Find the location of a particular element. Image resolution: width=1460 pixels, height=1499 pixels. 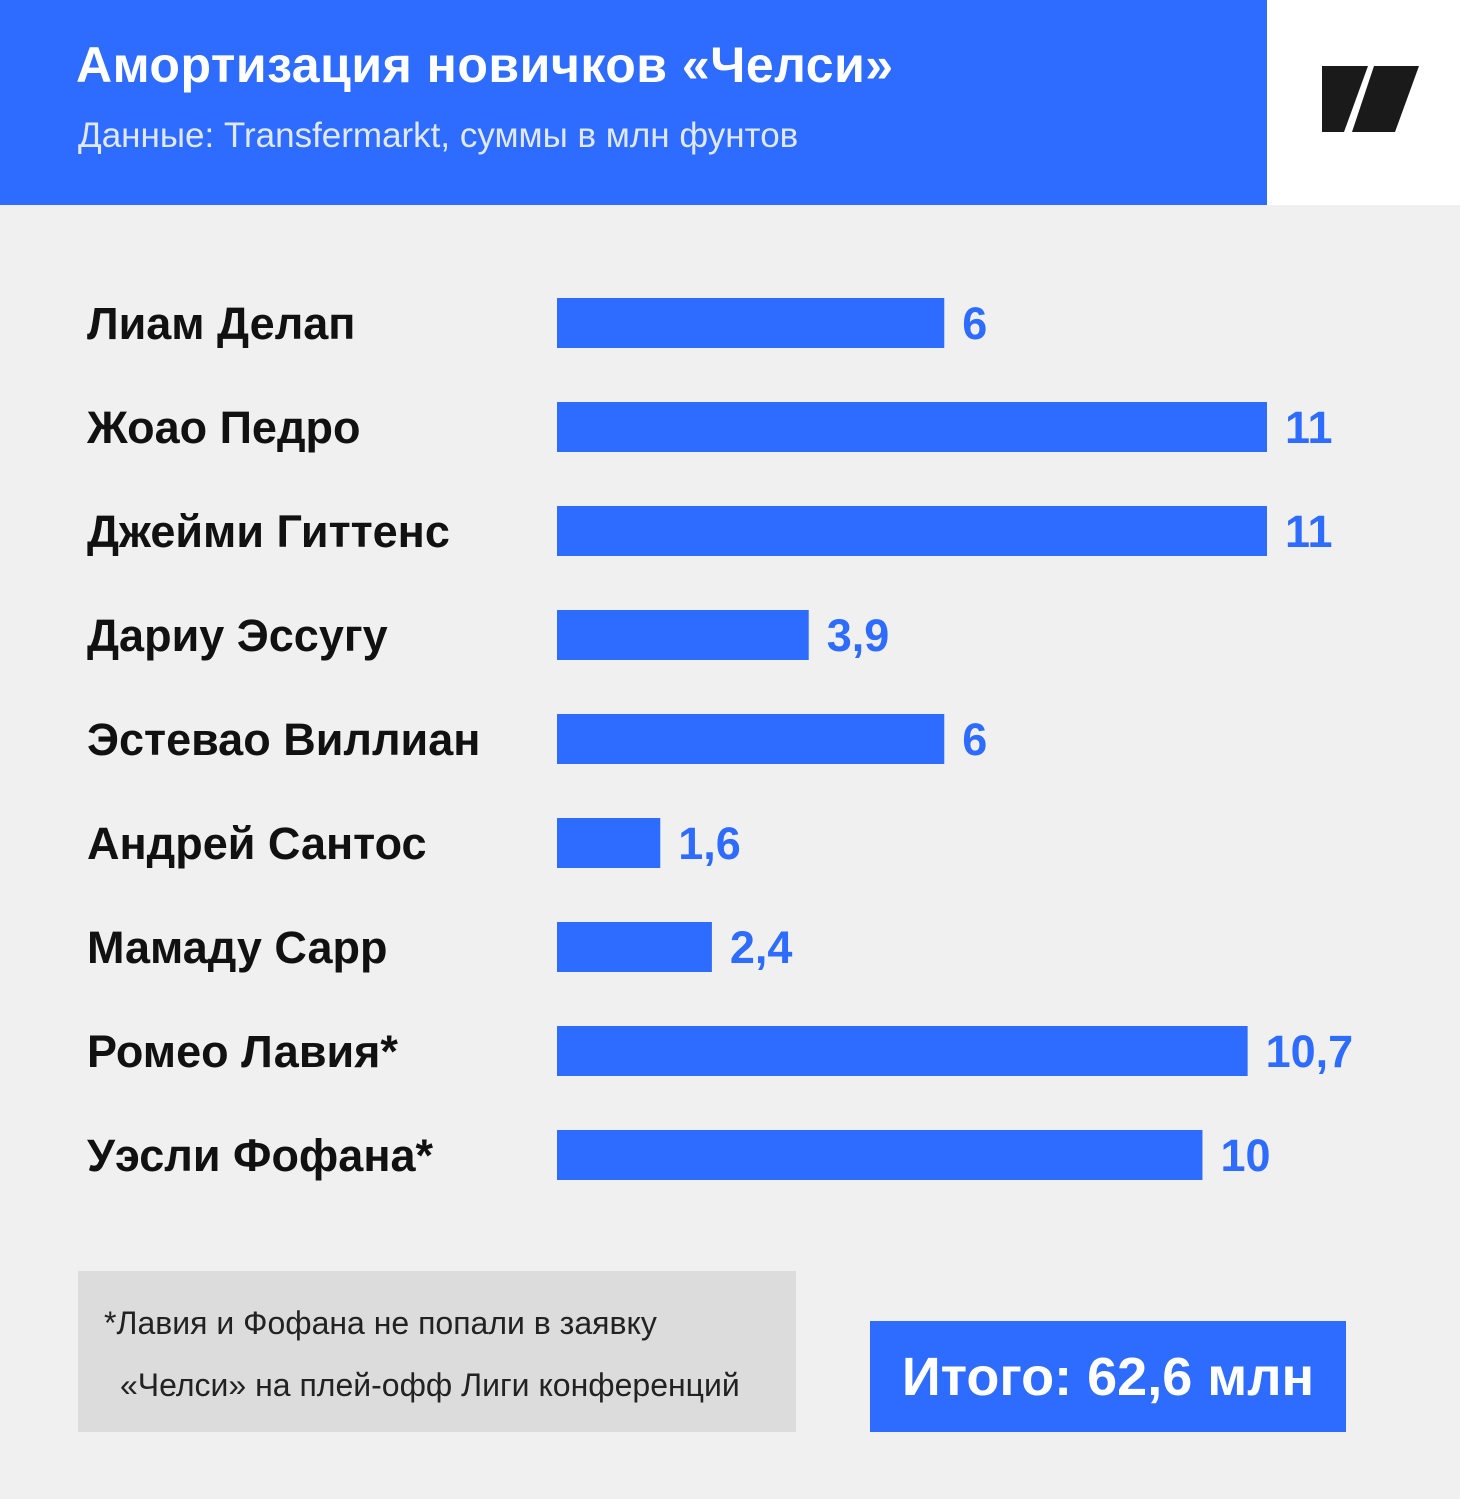

category-label: Эстевао Виллиан is located at coordinates (283, 739).